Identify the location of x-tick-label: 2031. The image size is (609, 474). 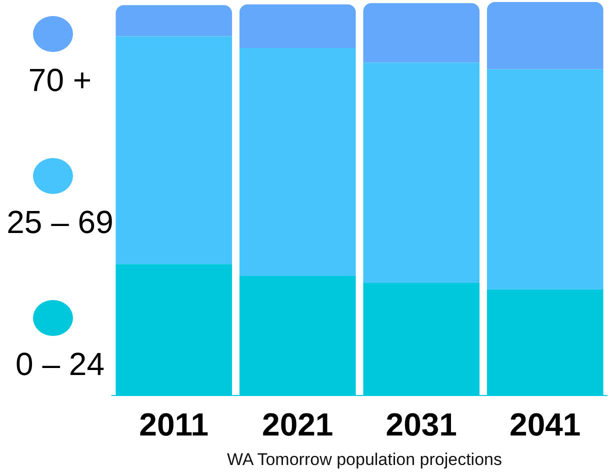
(421, 424).